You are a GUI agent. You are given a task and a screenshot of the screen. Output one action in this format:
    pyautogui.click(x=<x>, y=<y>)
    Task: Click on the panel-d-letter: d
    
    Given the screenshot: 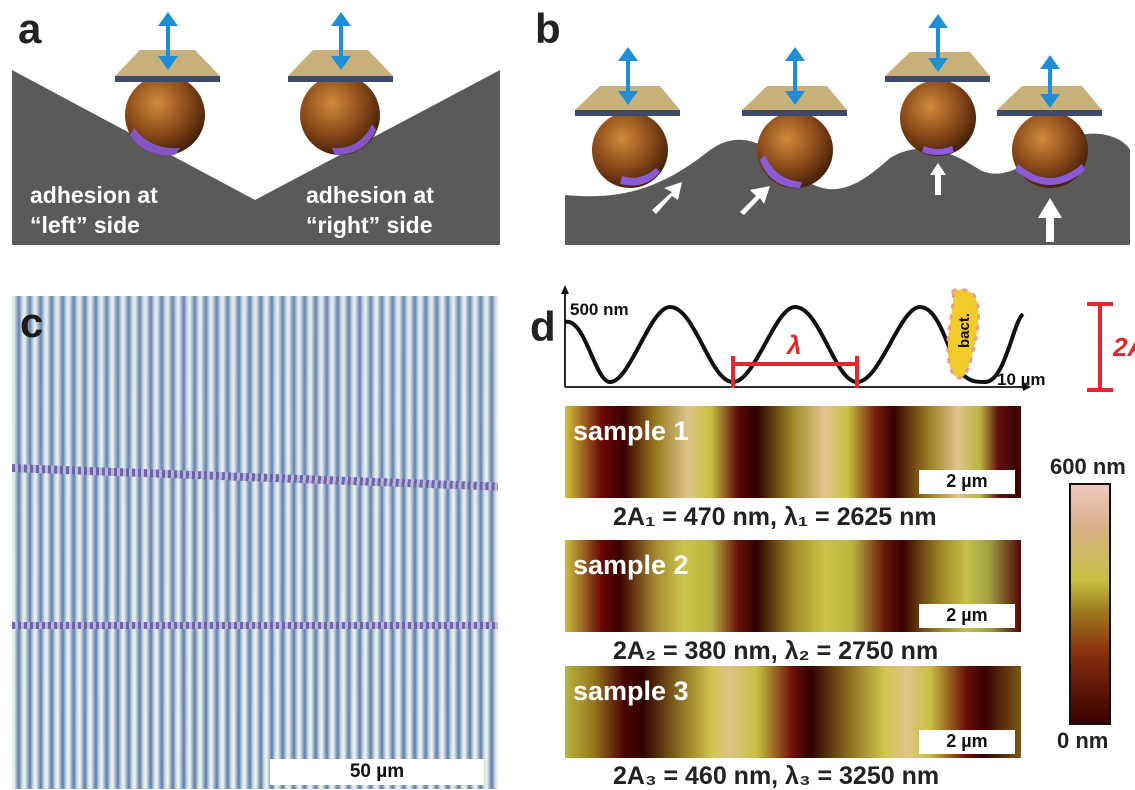 What is the action you would take?
    pyautogui.click(x=543, y=326)
    